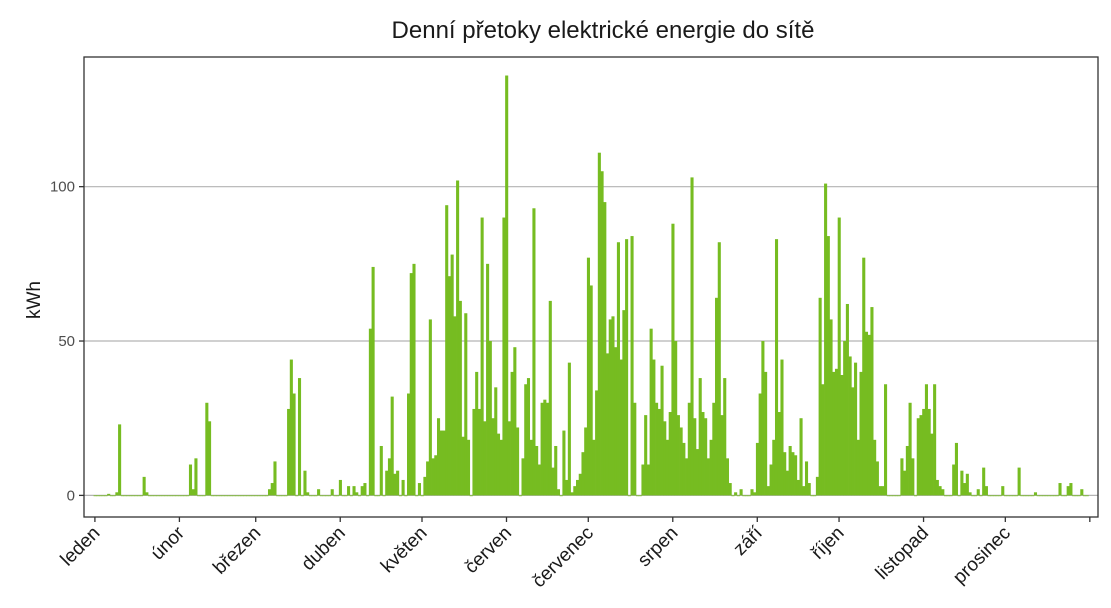 This screenshot has width=1111, height=608. I want to click on x-tick-label-srpen: srpen, so click(658, 547).